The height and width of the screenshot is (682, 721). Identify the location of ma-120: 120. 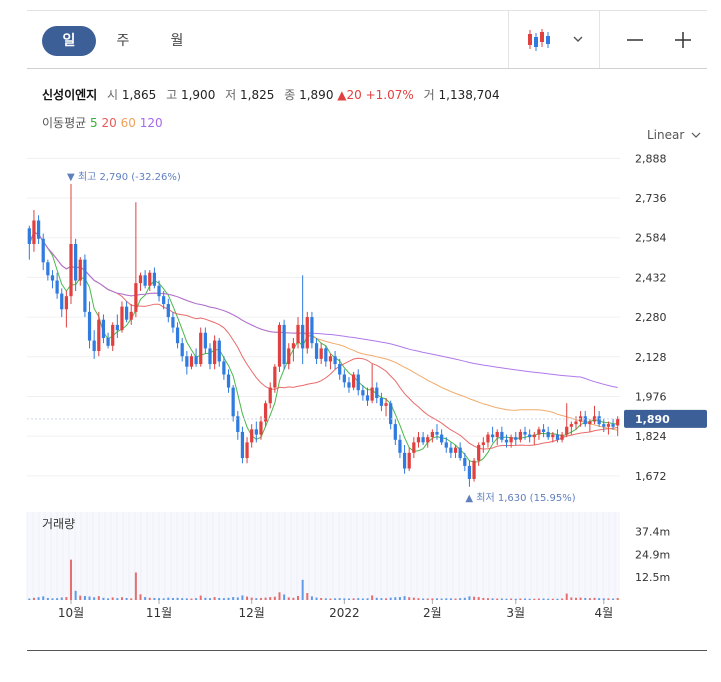
(151, 123).